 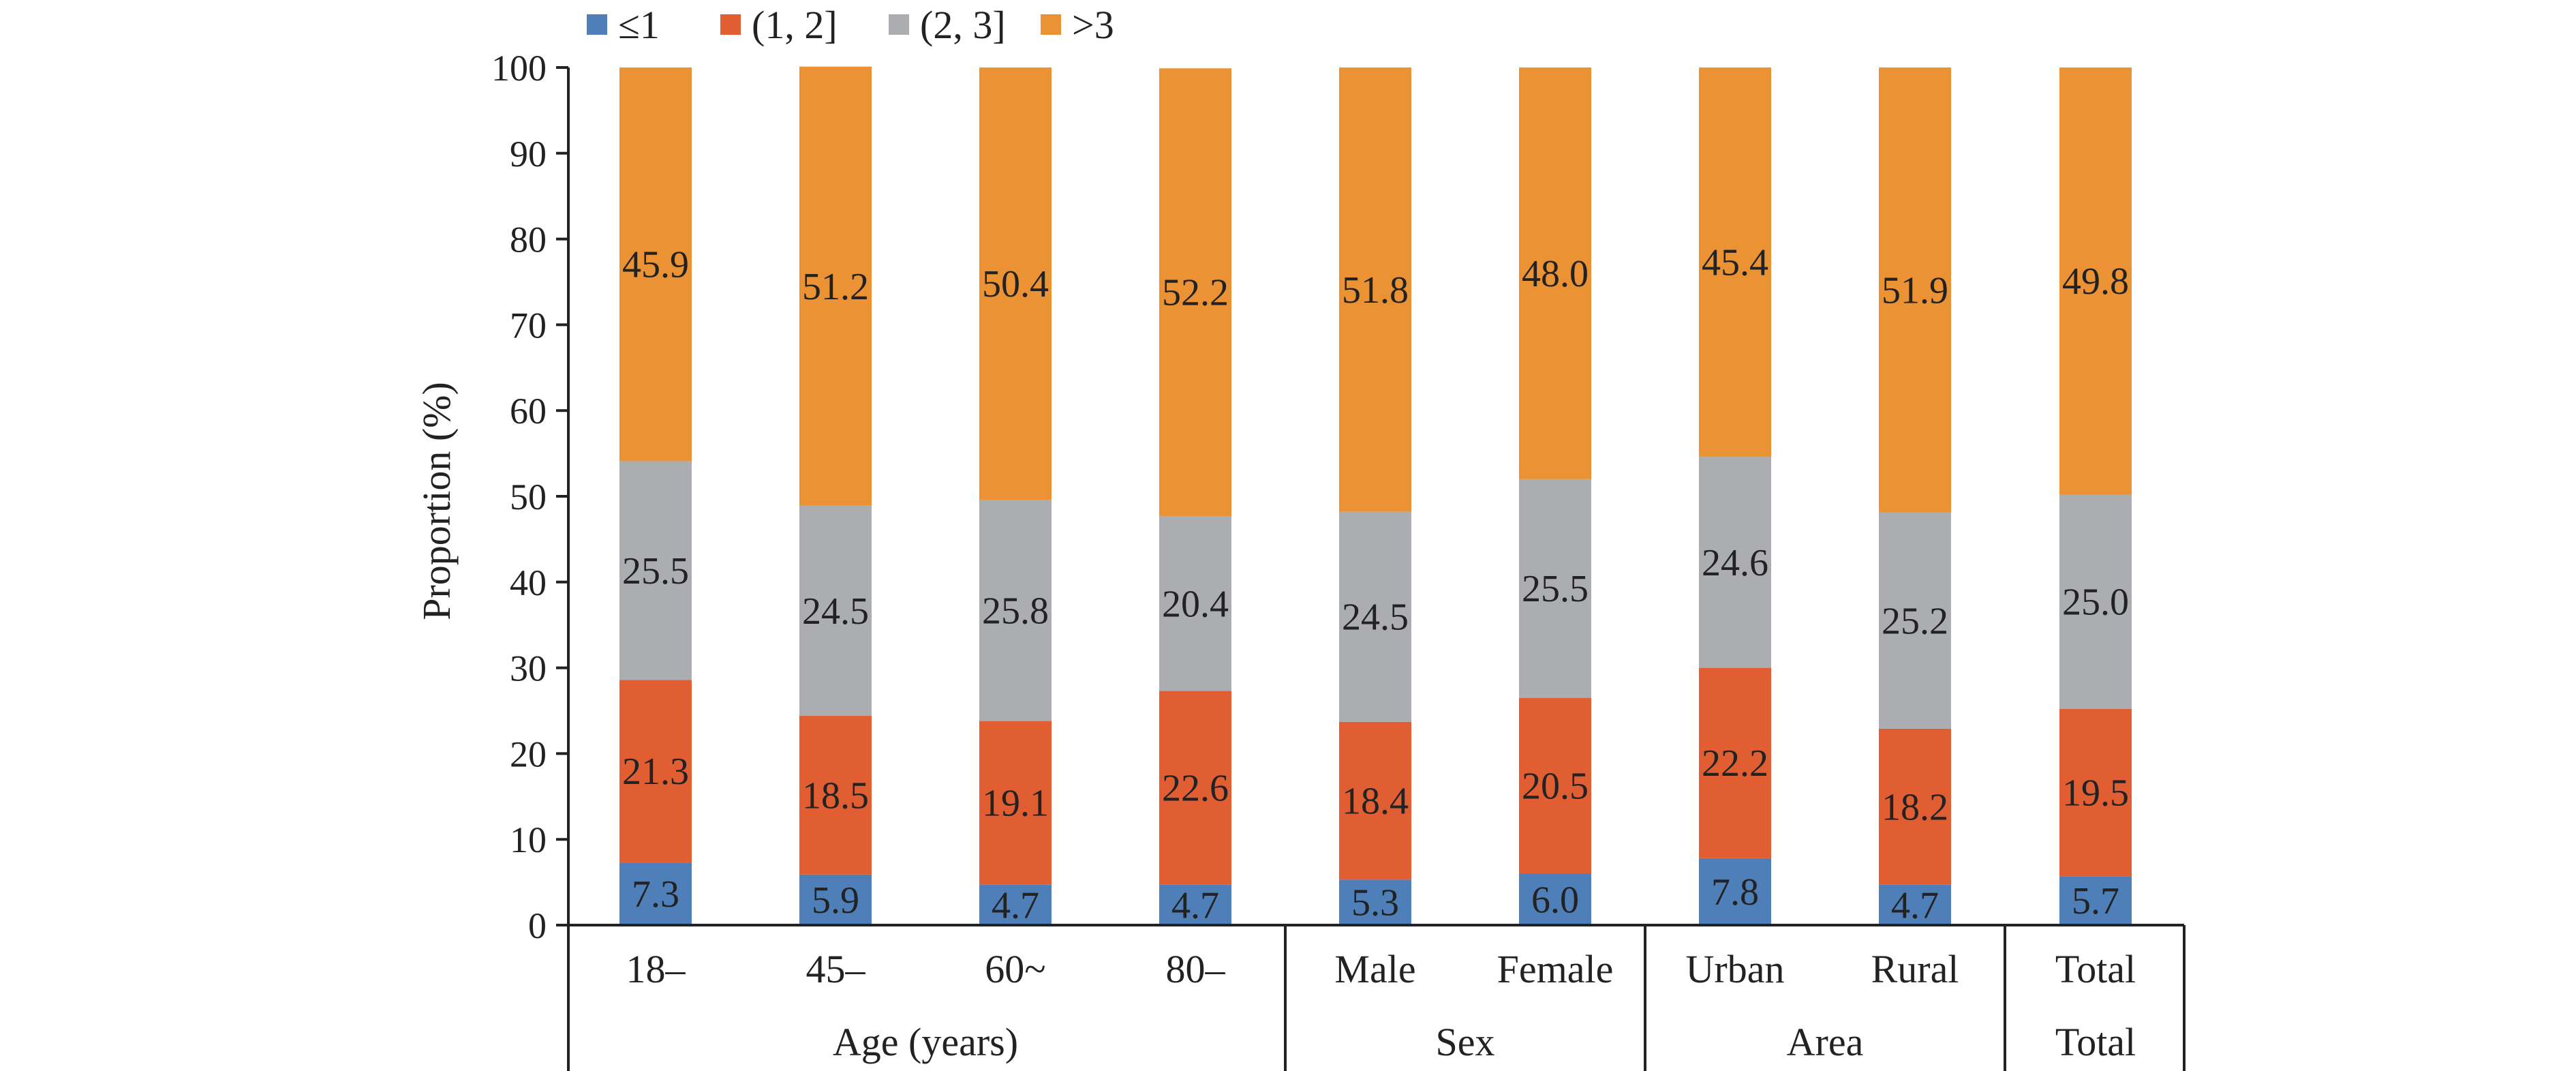 I want to click on data-label: 21.3, so click(x=655, y=772).